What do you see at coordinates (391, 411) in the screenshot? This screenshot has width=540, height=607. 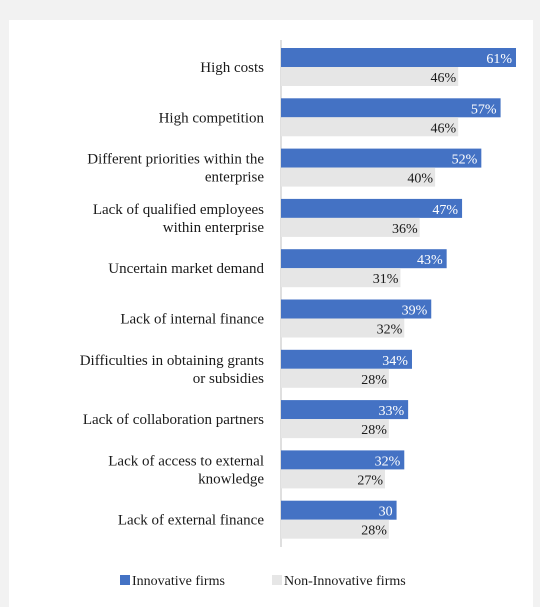 I see `data-label-innovative: 33%` at bounding box center [391, 411].